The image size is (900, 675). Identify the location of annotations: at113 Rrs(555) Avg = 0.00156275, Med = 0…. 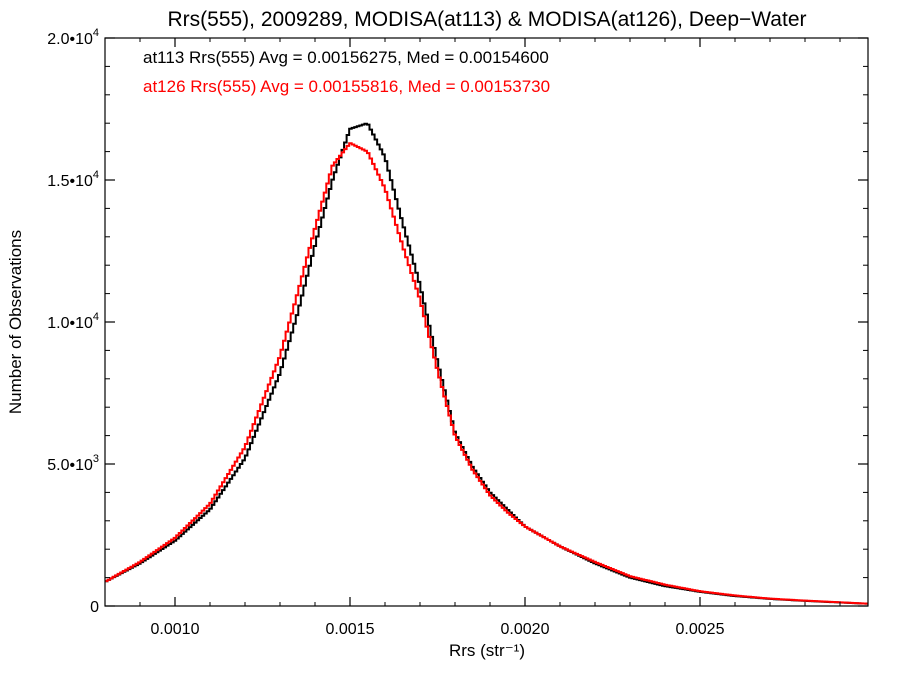
(346, 72).